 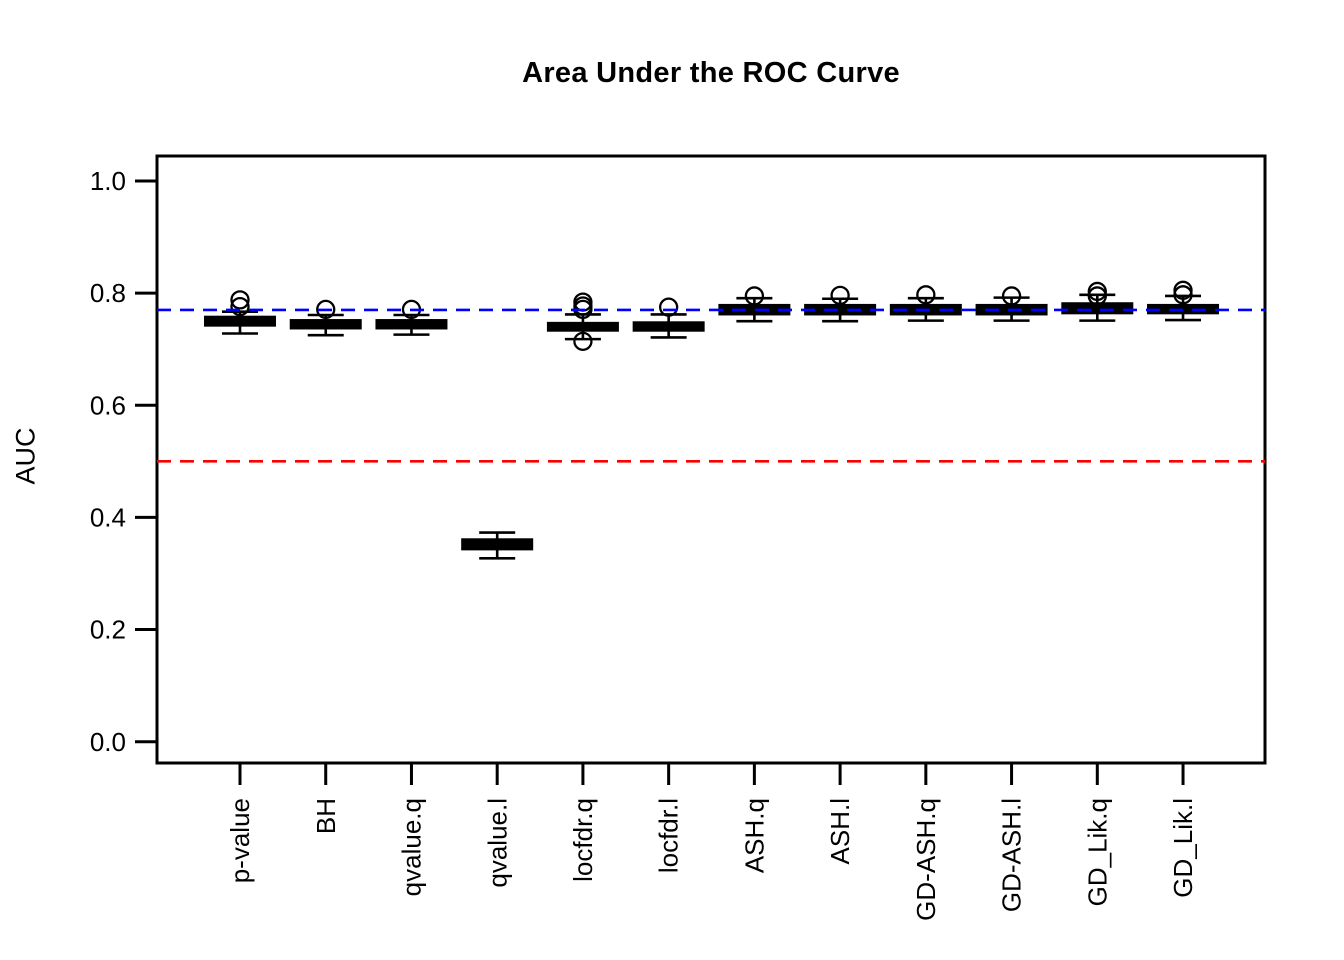 I want to click on y-tick-label: 0.0, so click(x=108, y=742).